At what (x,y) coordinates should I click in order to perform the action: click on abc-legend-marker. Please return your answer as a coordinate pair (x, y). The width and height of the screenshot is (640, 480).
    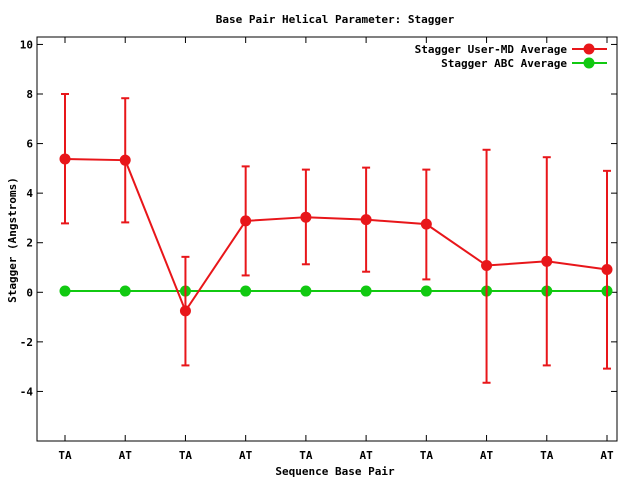
    Looking at the image, I should click on (589, 63).